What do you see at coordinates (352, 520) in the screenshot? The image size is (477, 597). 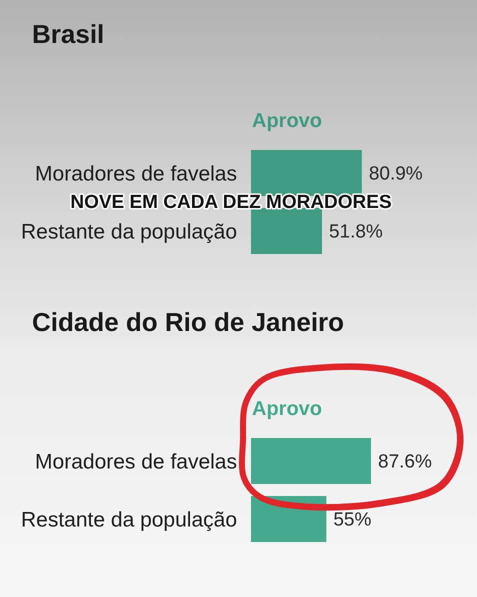 I see `data-label: 55%` at bounding box center [352, 520].